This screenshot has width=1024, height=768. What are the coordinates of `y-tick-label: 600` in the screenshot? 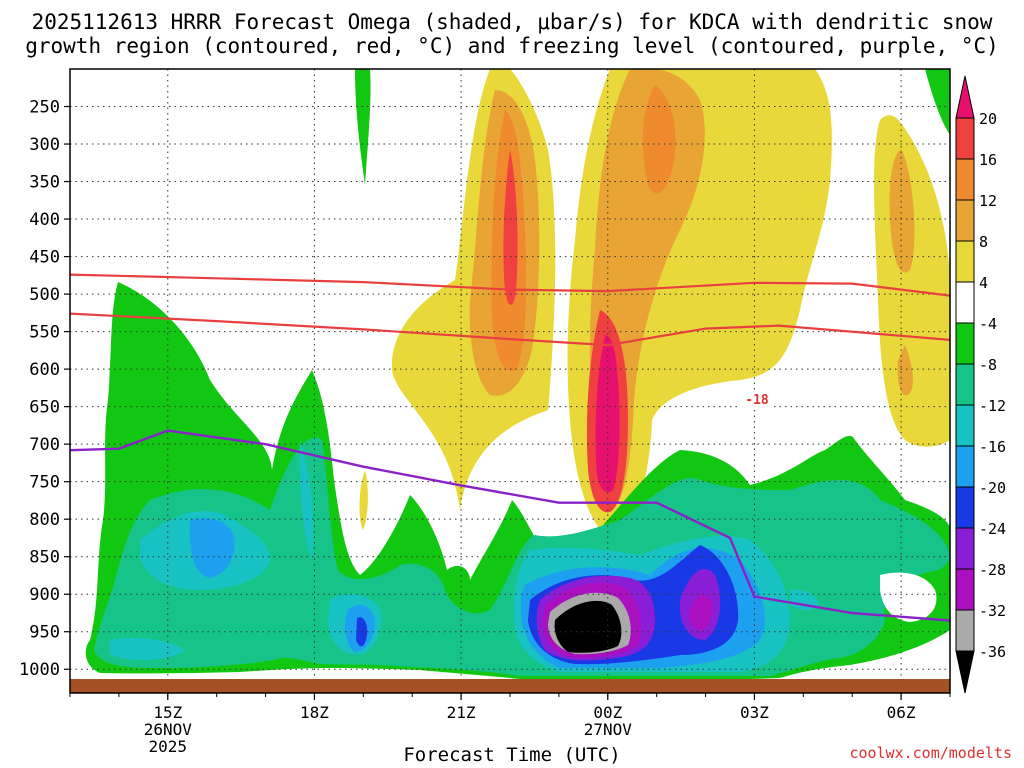 It's located at (44, 370).